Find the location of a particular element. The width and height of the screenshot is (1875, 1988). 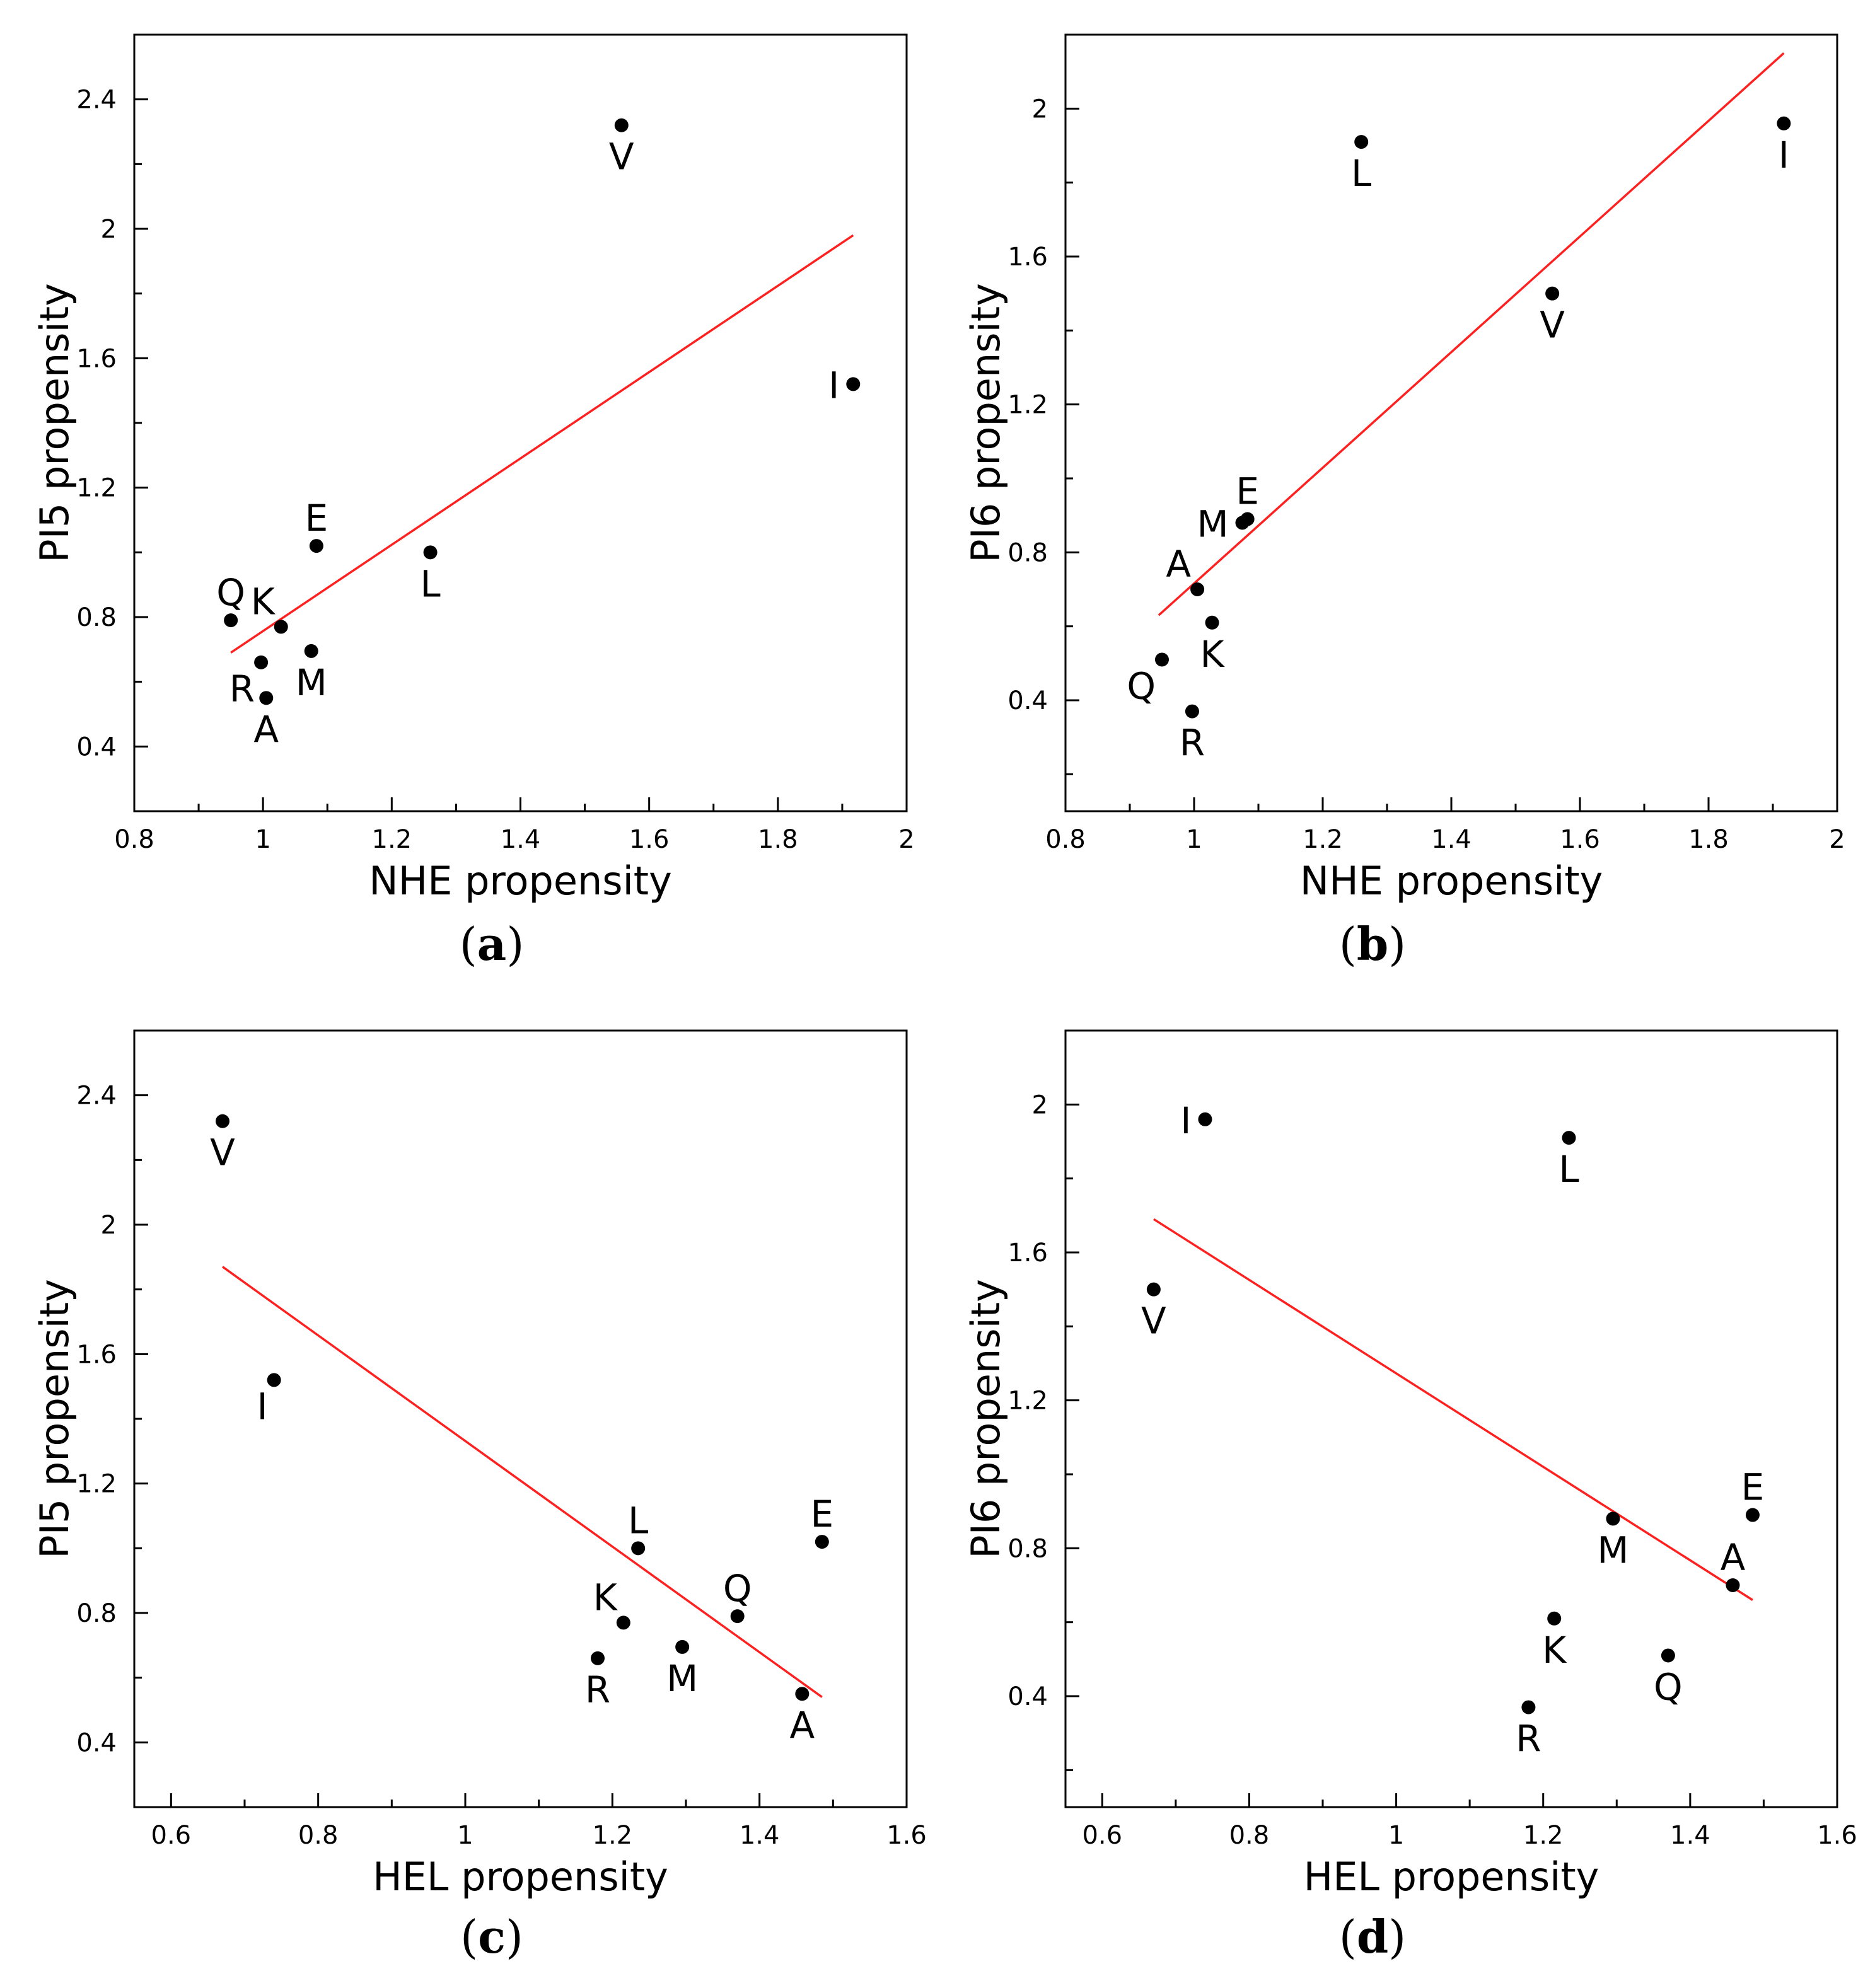

x-tick-label: 2 is located at coordinates (1837, 839).